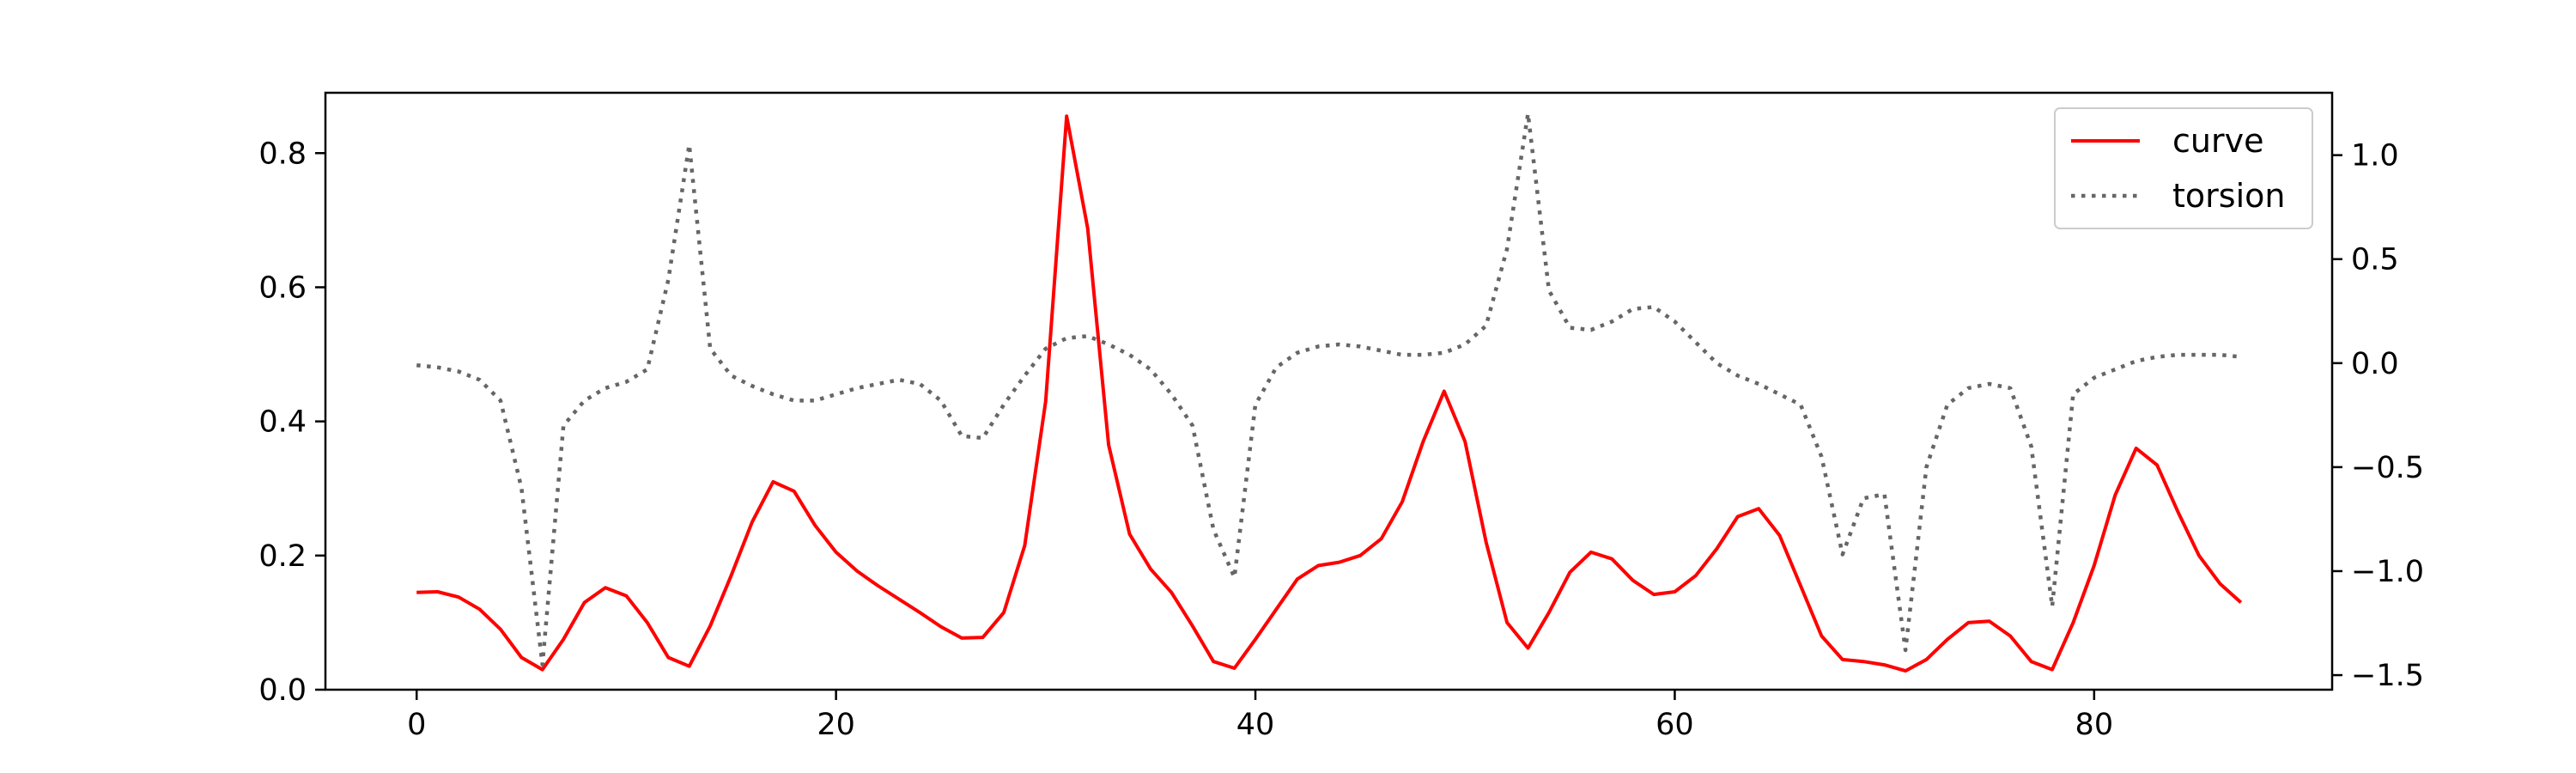 The image size is (2576, 773). Describe the element at coordinates (2387, 468) in the screenshot. I see `y-right-tick-label: −0.5` at that location.